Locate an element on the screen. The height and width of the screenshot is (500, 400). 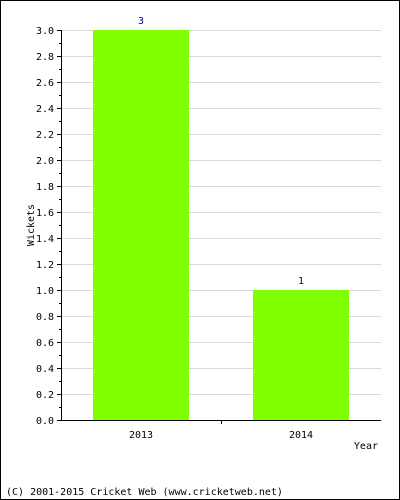
y-tick-label: 0.8 is located at coordinates (45, 317).